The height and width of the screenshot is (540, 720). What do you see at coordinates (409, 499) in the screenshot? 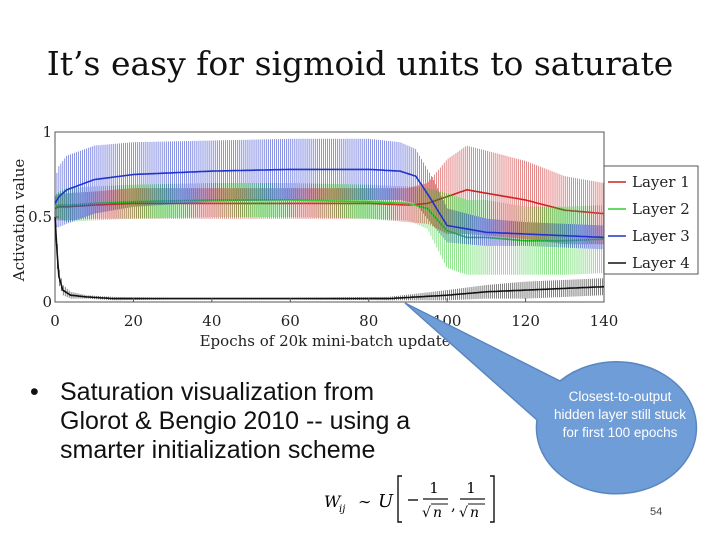
I see `init-formula: W ij ∼ U 1 √ n , 1 √ n` at bounding box center [409, 499].